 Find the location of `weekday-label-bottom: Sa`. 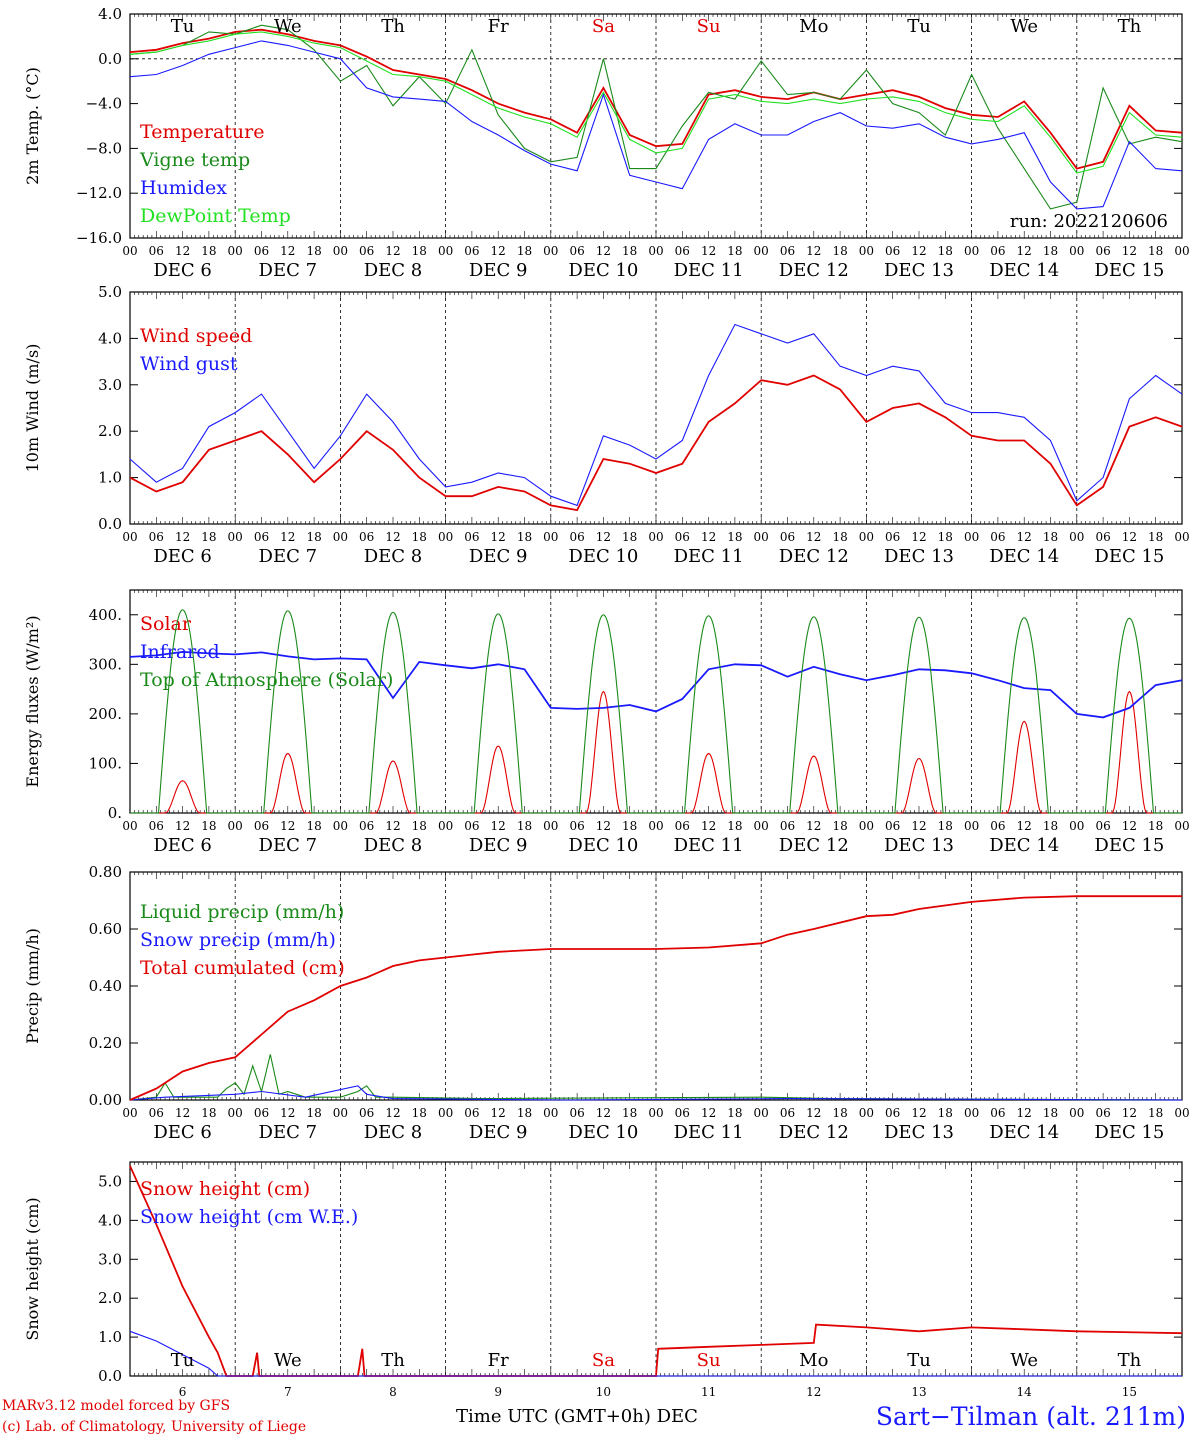

weekday-label-bottom: Sa is located at coordinates (603, 1360).